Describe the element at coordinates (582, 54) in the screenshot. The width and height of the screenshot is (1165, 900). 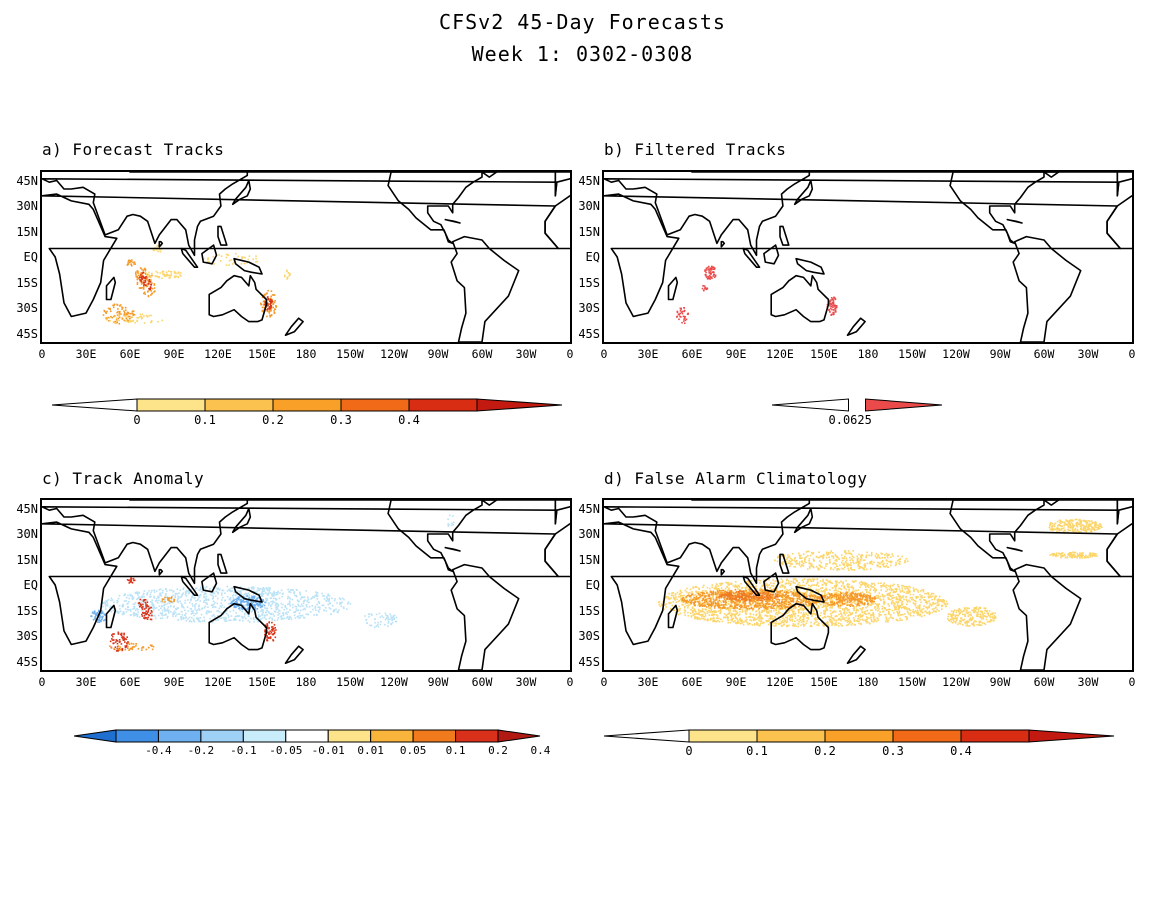
I see `figure-subtitle: Week 1: 0302-0308` at that location.